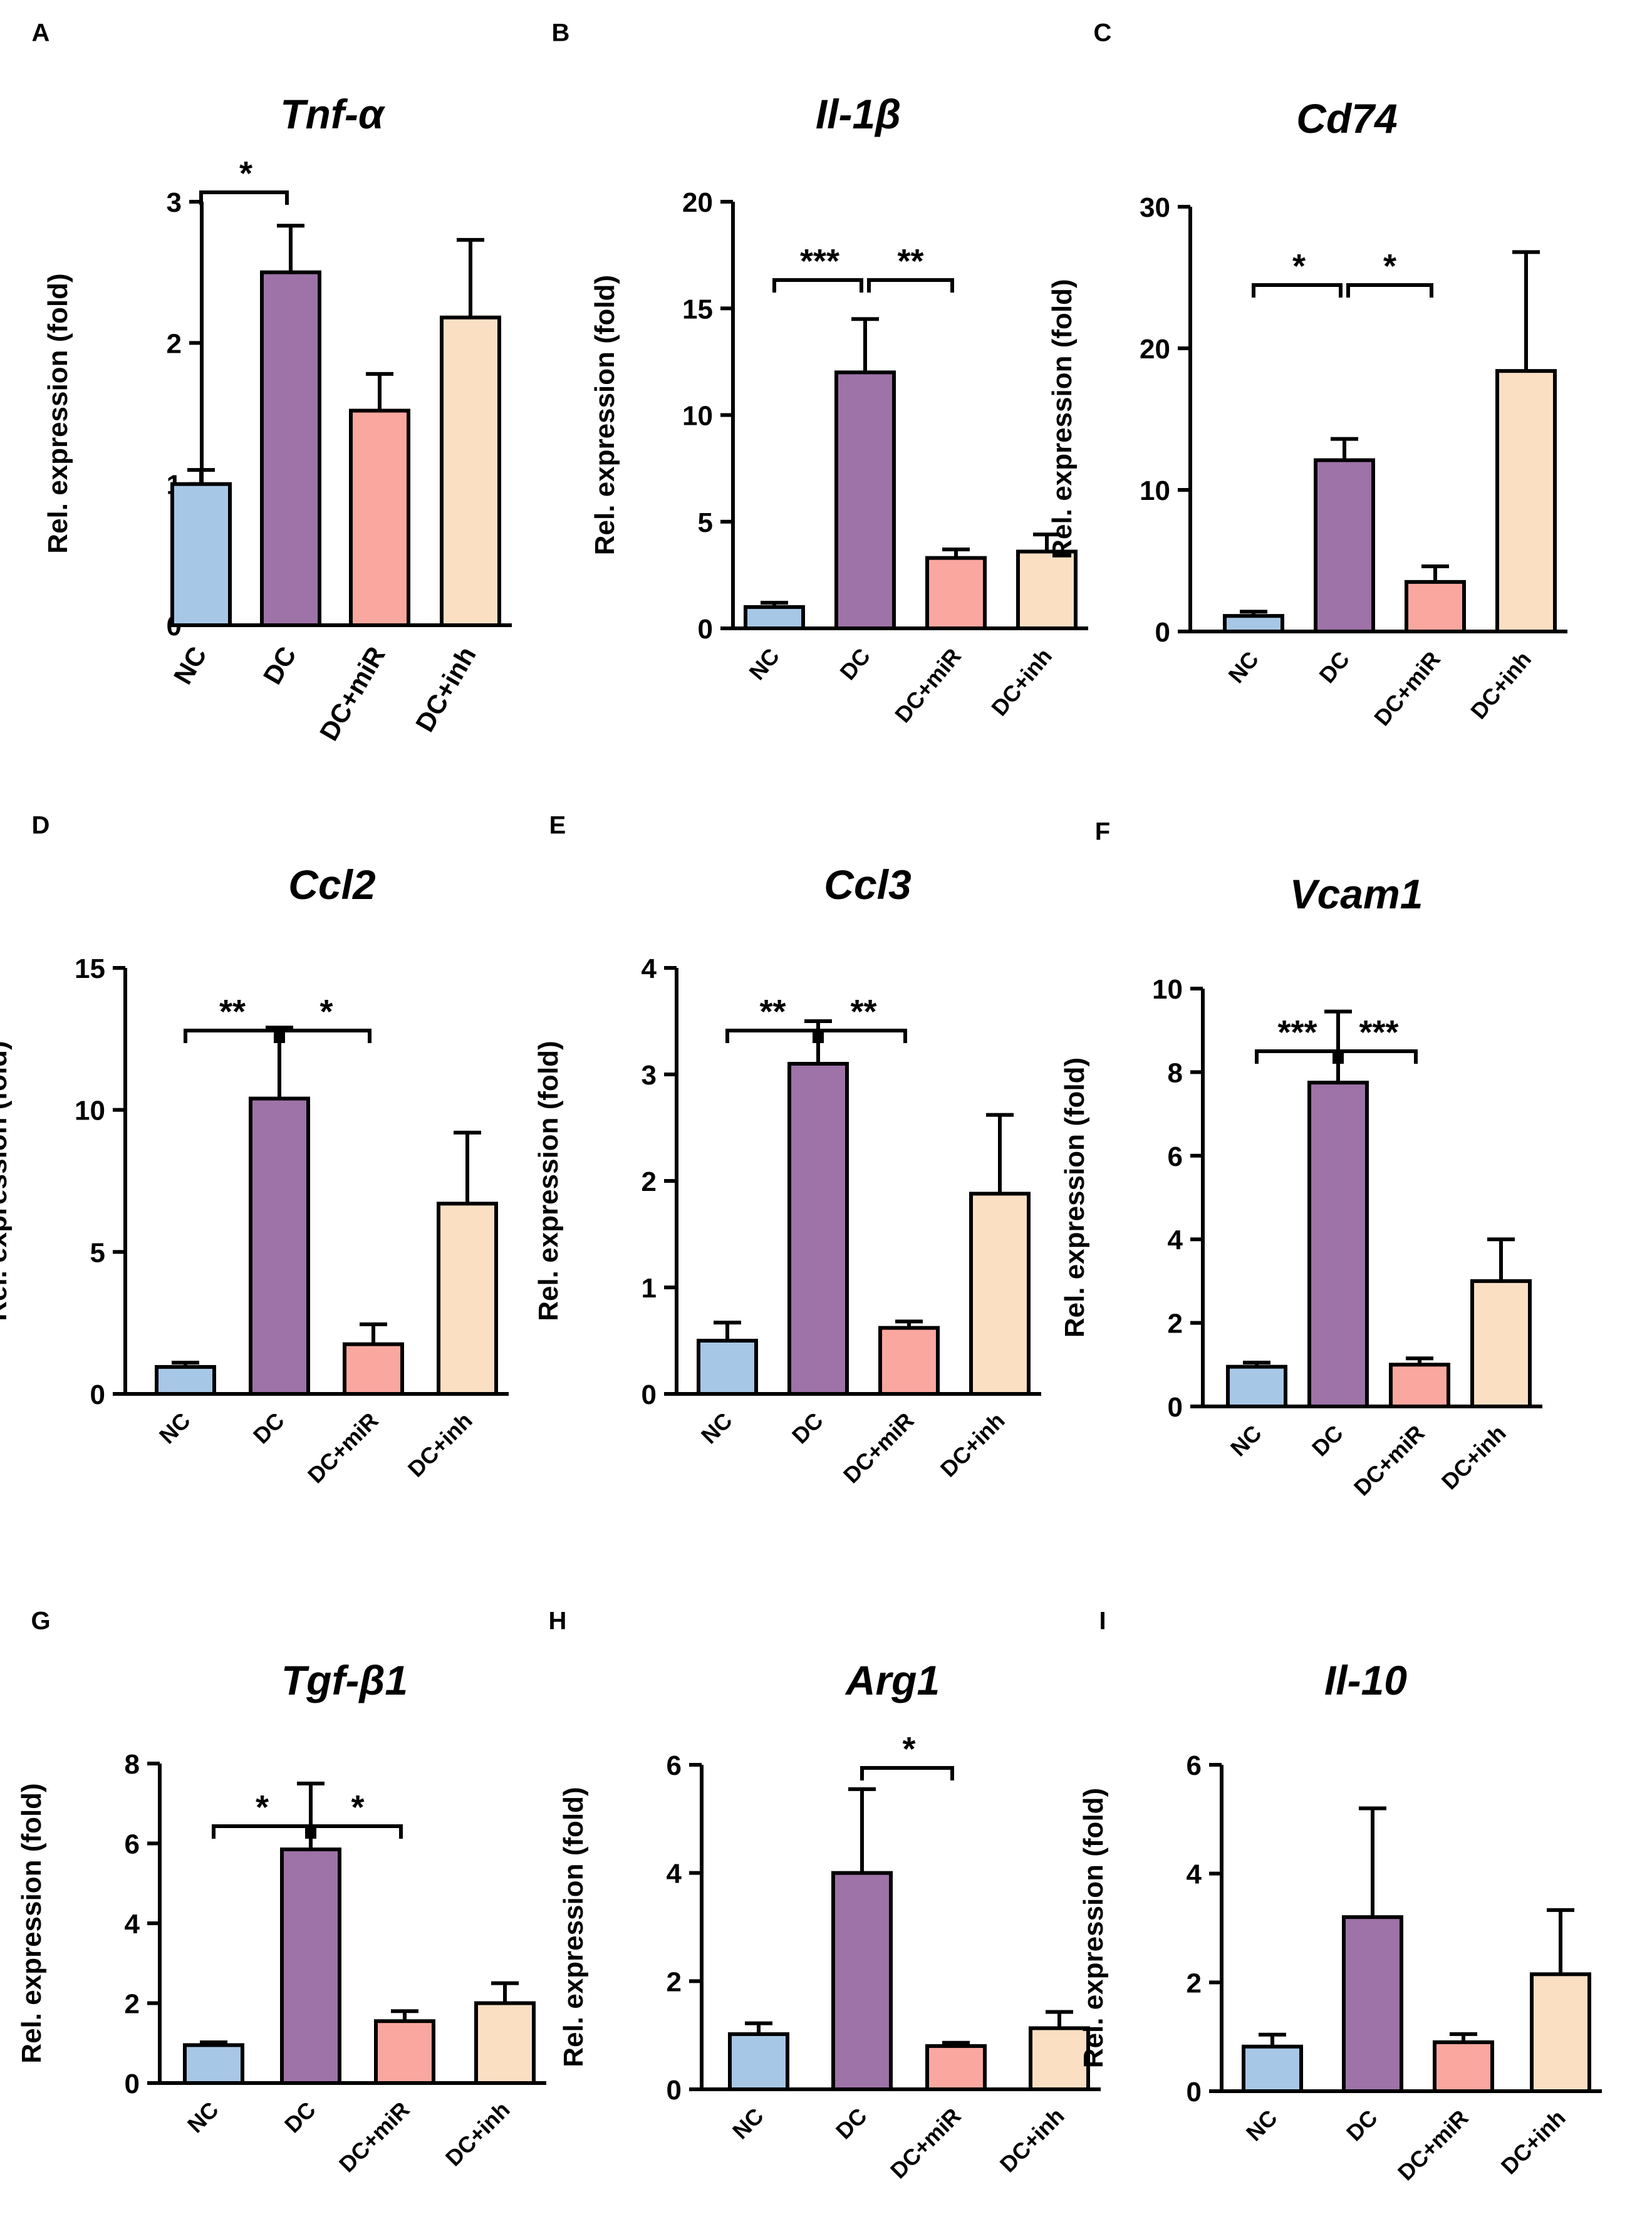  Describe the element at coordinates (1155, 349) in the screenshot. I see `y-tick-label: 20` at that location.